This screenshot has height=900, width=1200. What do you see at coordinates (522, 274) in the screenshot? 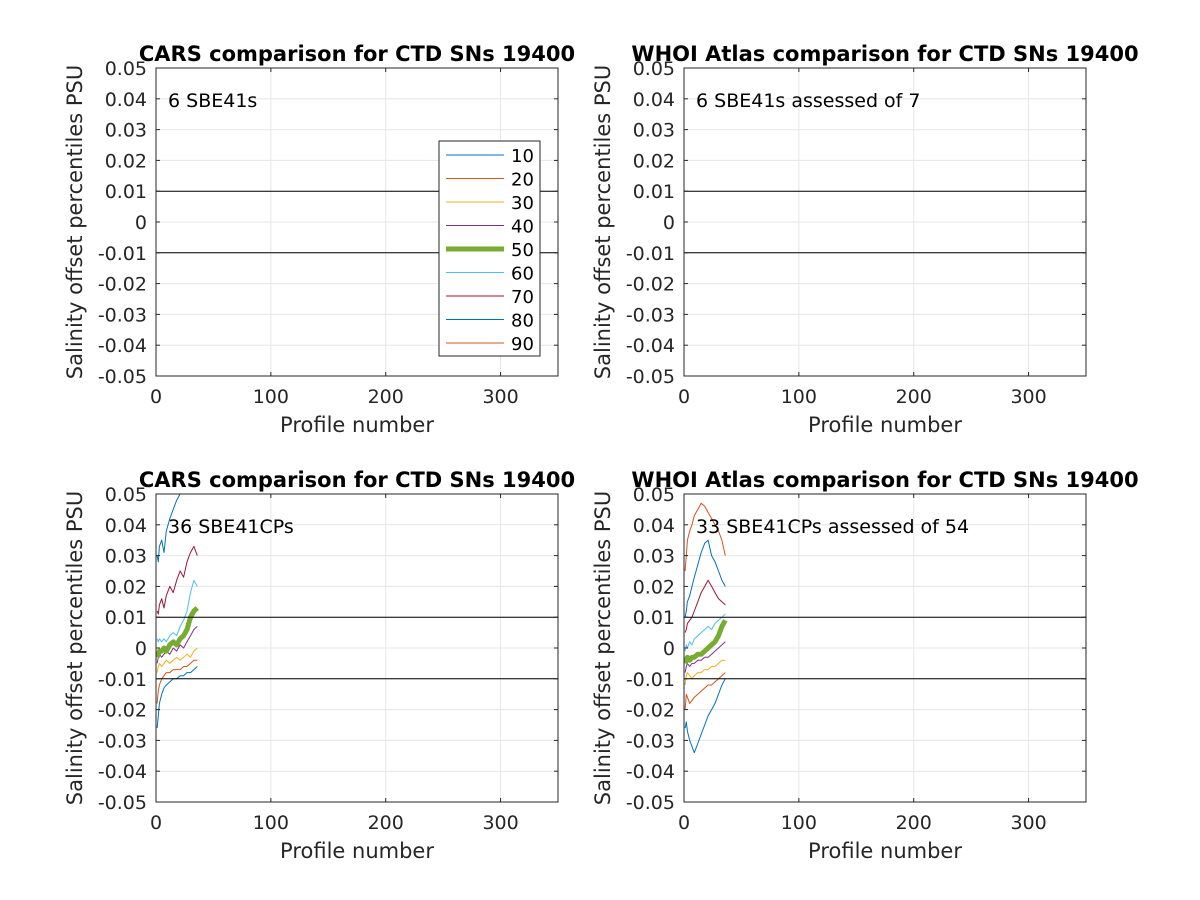
I see `legend-label: 60` at bounding box center [522, 274].